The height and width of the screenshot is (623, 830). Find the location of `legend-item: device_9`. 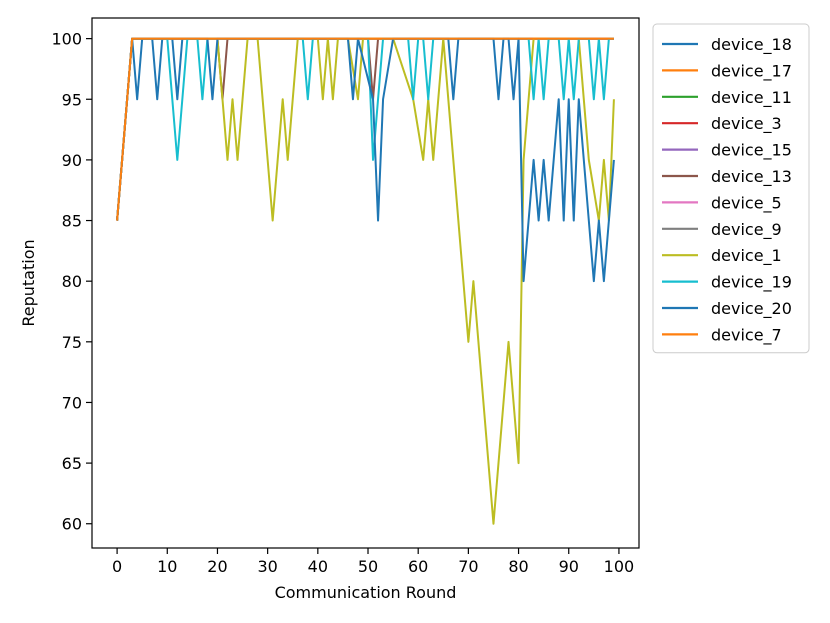

legend-item: device_9 is located at coordinates (722, 230).